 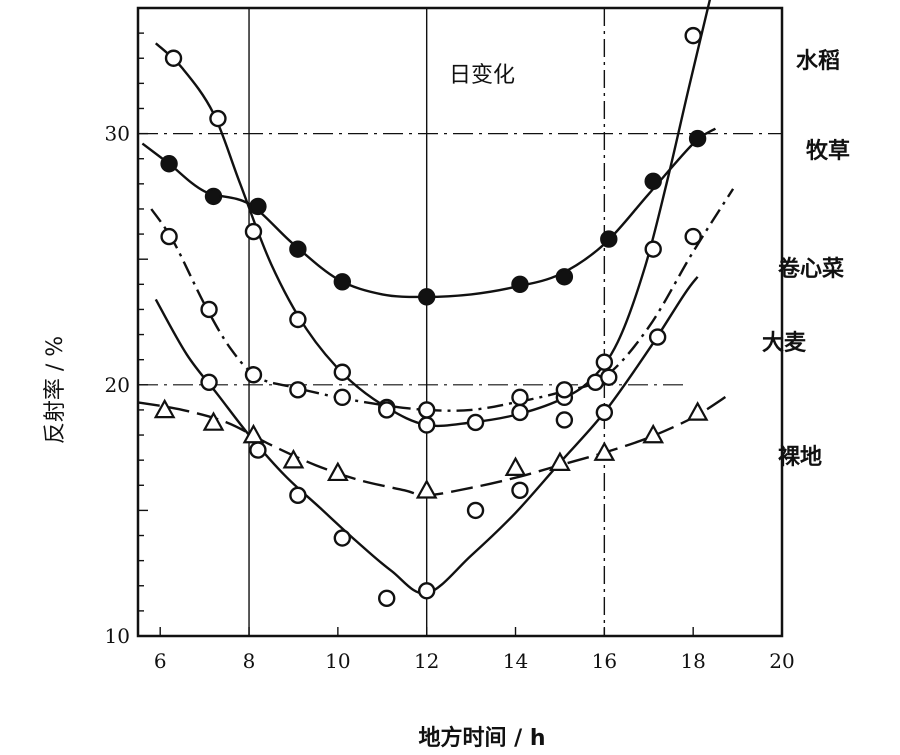 I want to click on x-tick-label: 18, so click(x=692, y=661).